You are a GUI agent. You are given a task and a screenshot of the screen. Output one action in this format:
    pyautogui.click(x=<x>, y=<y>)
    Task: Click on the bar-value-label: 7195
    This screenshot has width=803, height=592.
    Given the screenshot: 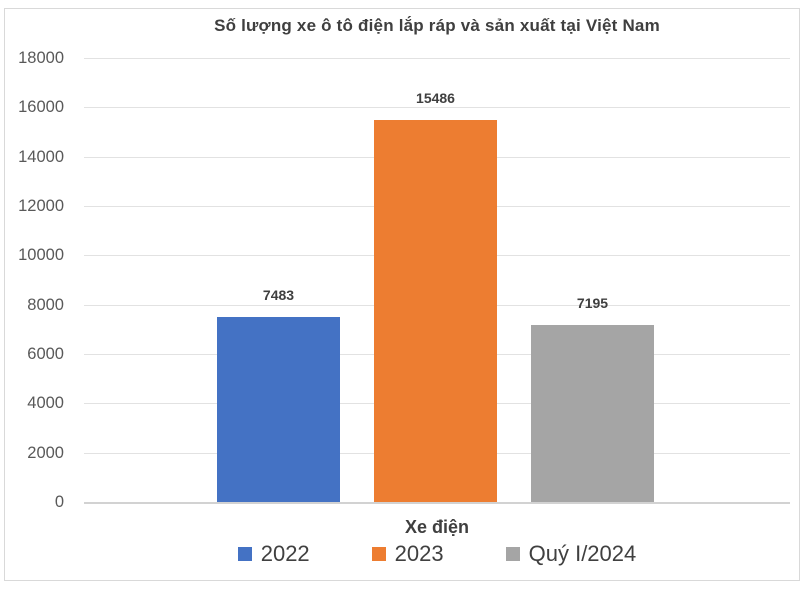 What is the action you would take?
    pyautogui.click(x=592, y=302)
    